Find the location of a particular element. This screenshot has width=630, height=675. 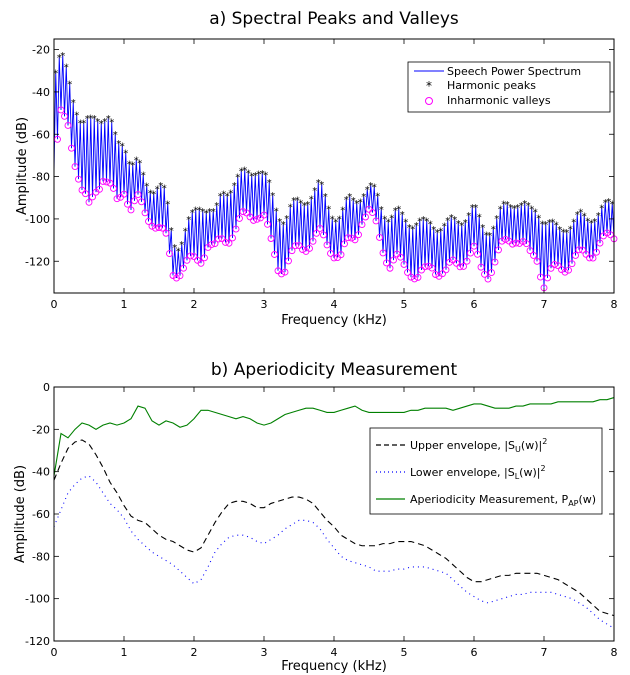

panel-b-x-axis-label: Frequency (kHz) is located at coordinates (334, 666).